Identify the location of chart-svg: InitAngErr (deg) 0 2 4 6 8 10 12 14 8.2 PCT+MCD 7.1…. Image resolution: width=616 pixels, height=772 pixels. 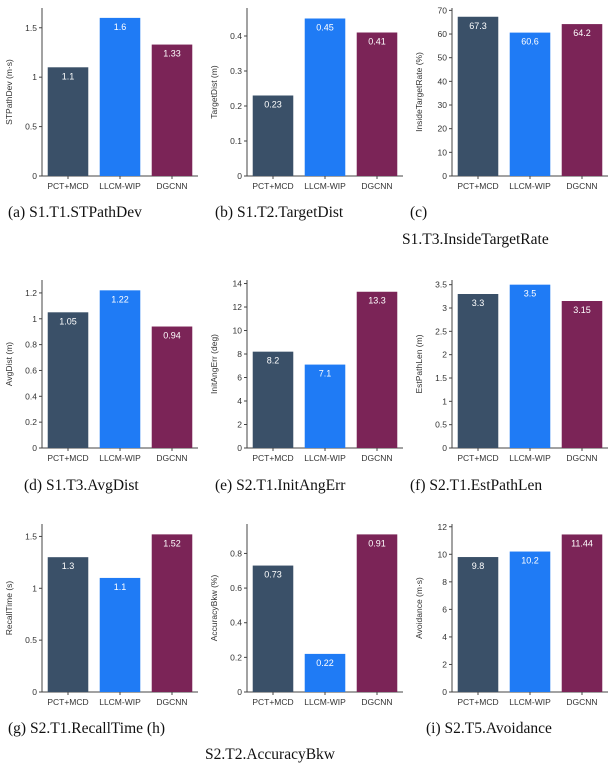
(306, 371).